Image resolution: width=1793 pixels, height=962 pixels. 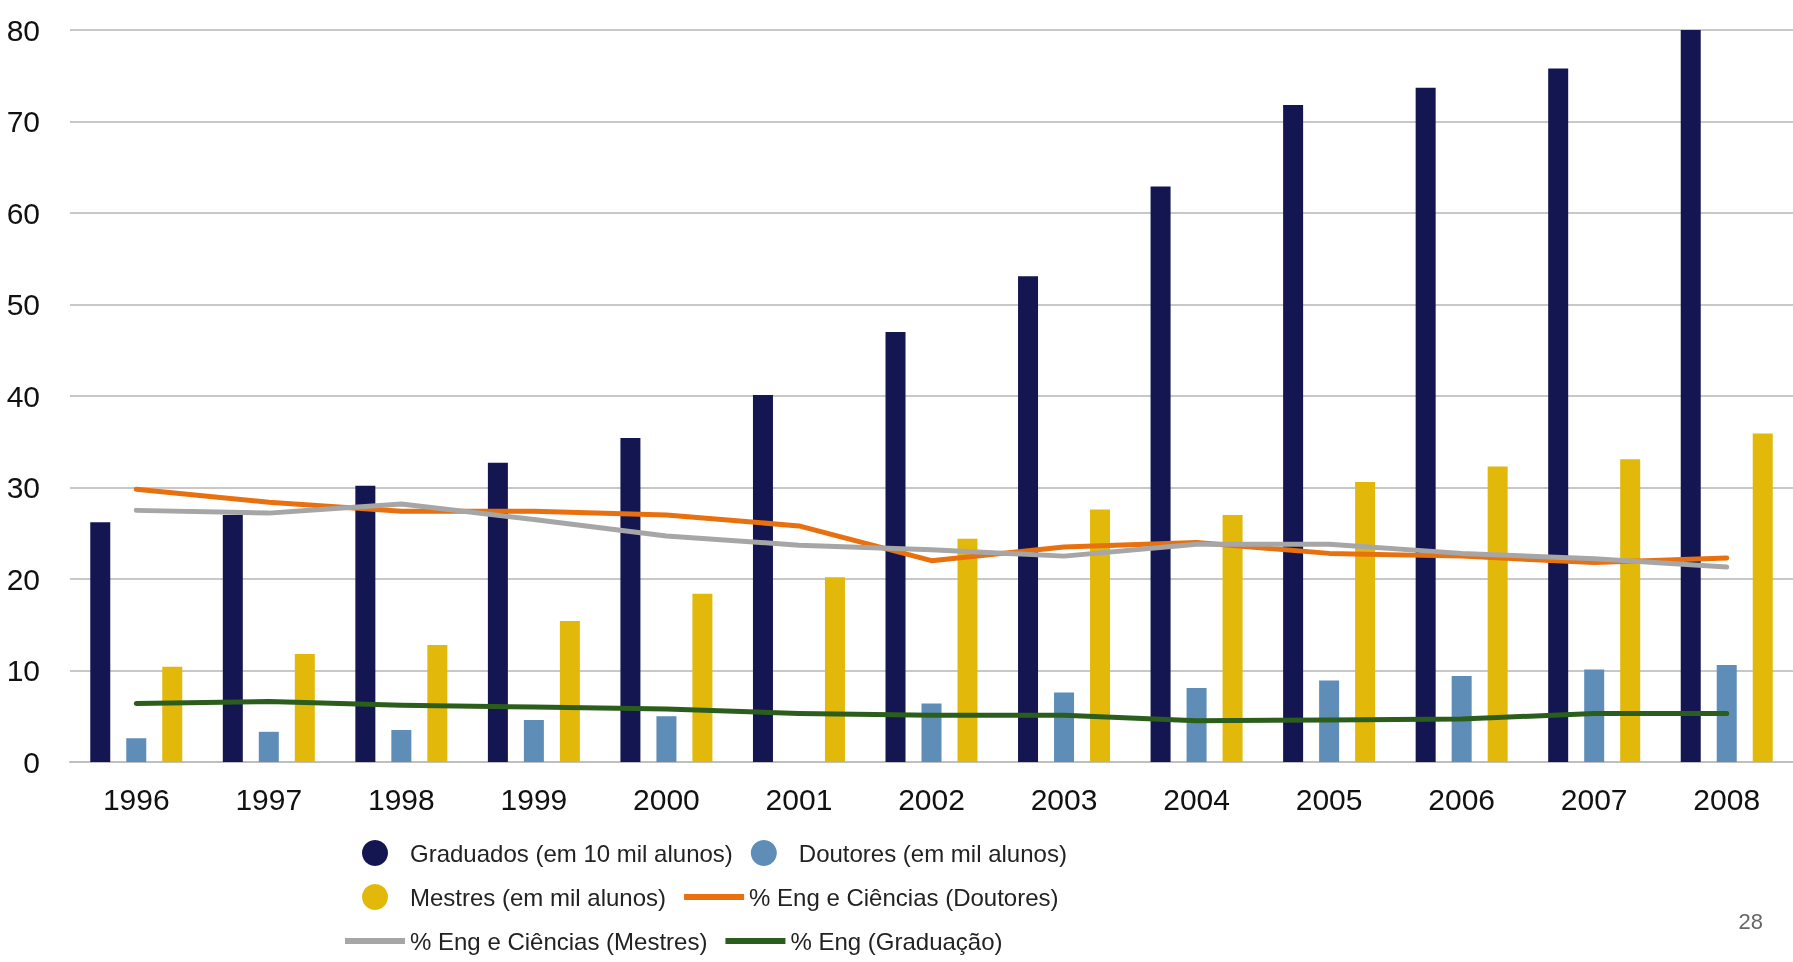 What do you see at coordinates (23, 579) in the screenshot?
I see `y-tick-label: 20` at bounding box center [23, 579].